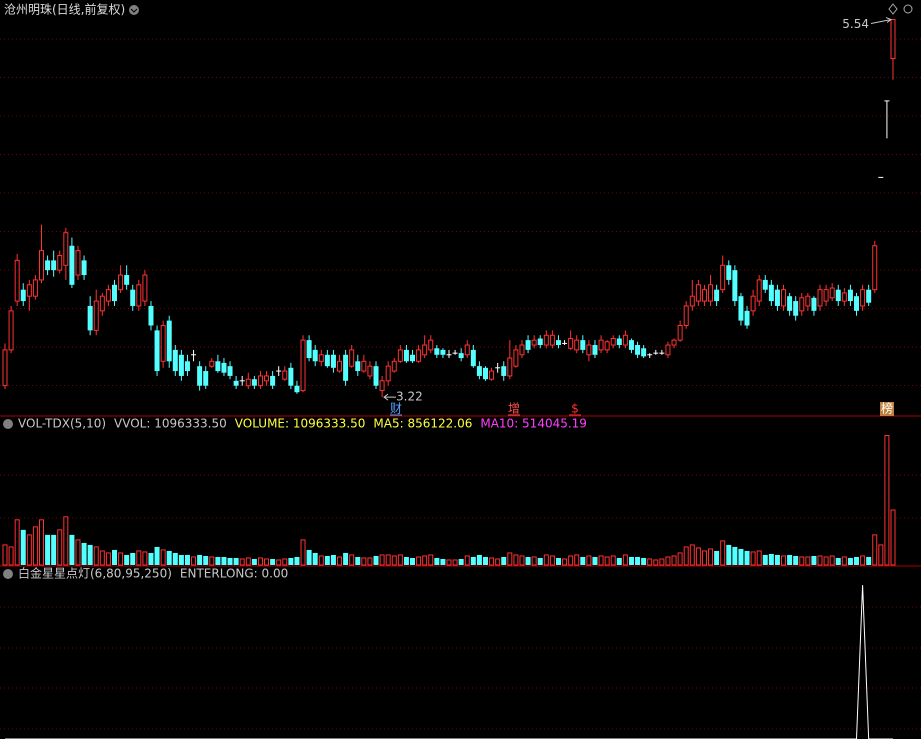 The width and height of the screenshot is (921, 739). What do you see at coordinates (855, 24) in the screenshot?
I see `high-label: 5.54` at bounding box center [855, 24].